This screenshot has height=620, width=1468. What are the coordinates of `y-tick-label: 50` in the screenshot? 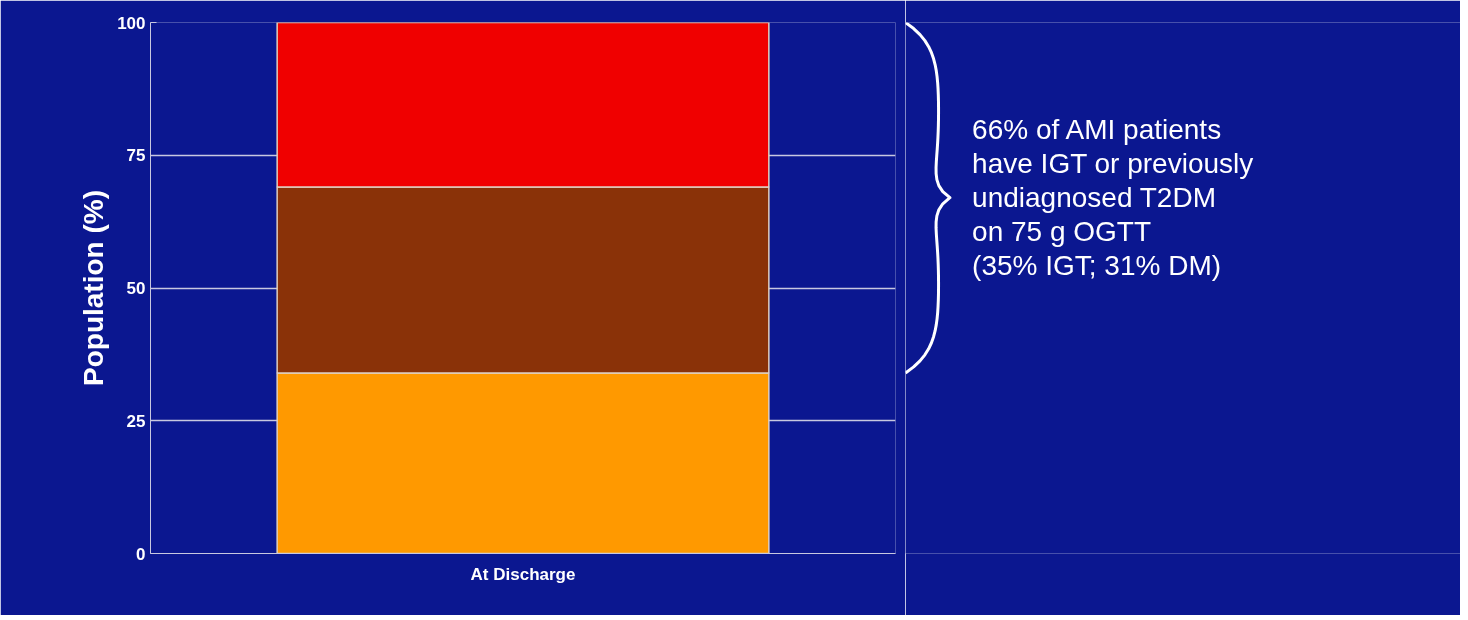 It's located at (136, 288).